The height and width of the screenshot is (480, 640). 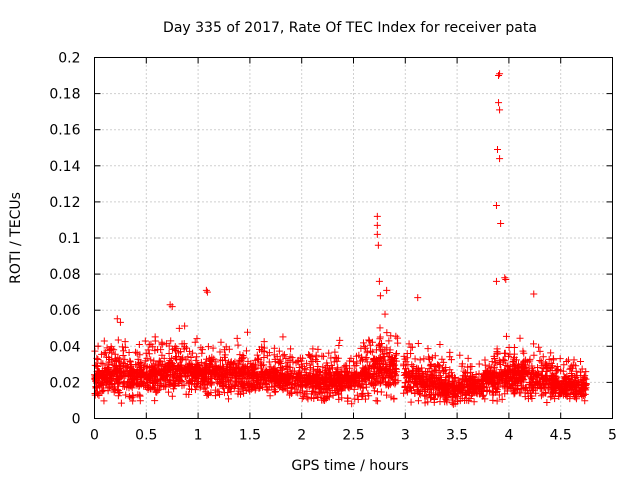 What do you see at coordinates (16, 238) in the screenshot?
I see `y-axis-label: ROTI / TECUs` at bounding box center [16, 238].